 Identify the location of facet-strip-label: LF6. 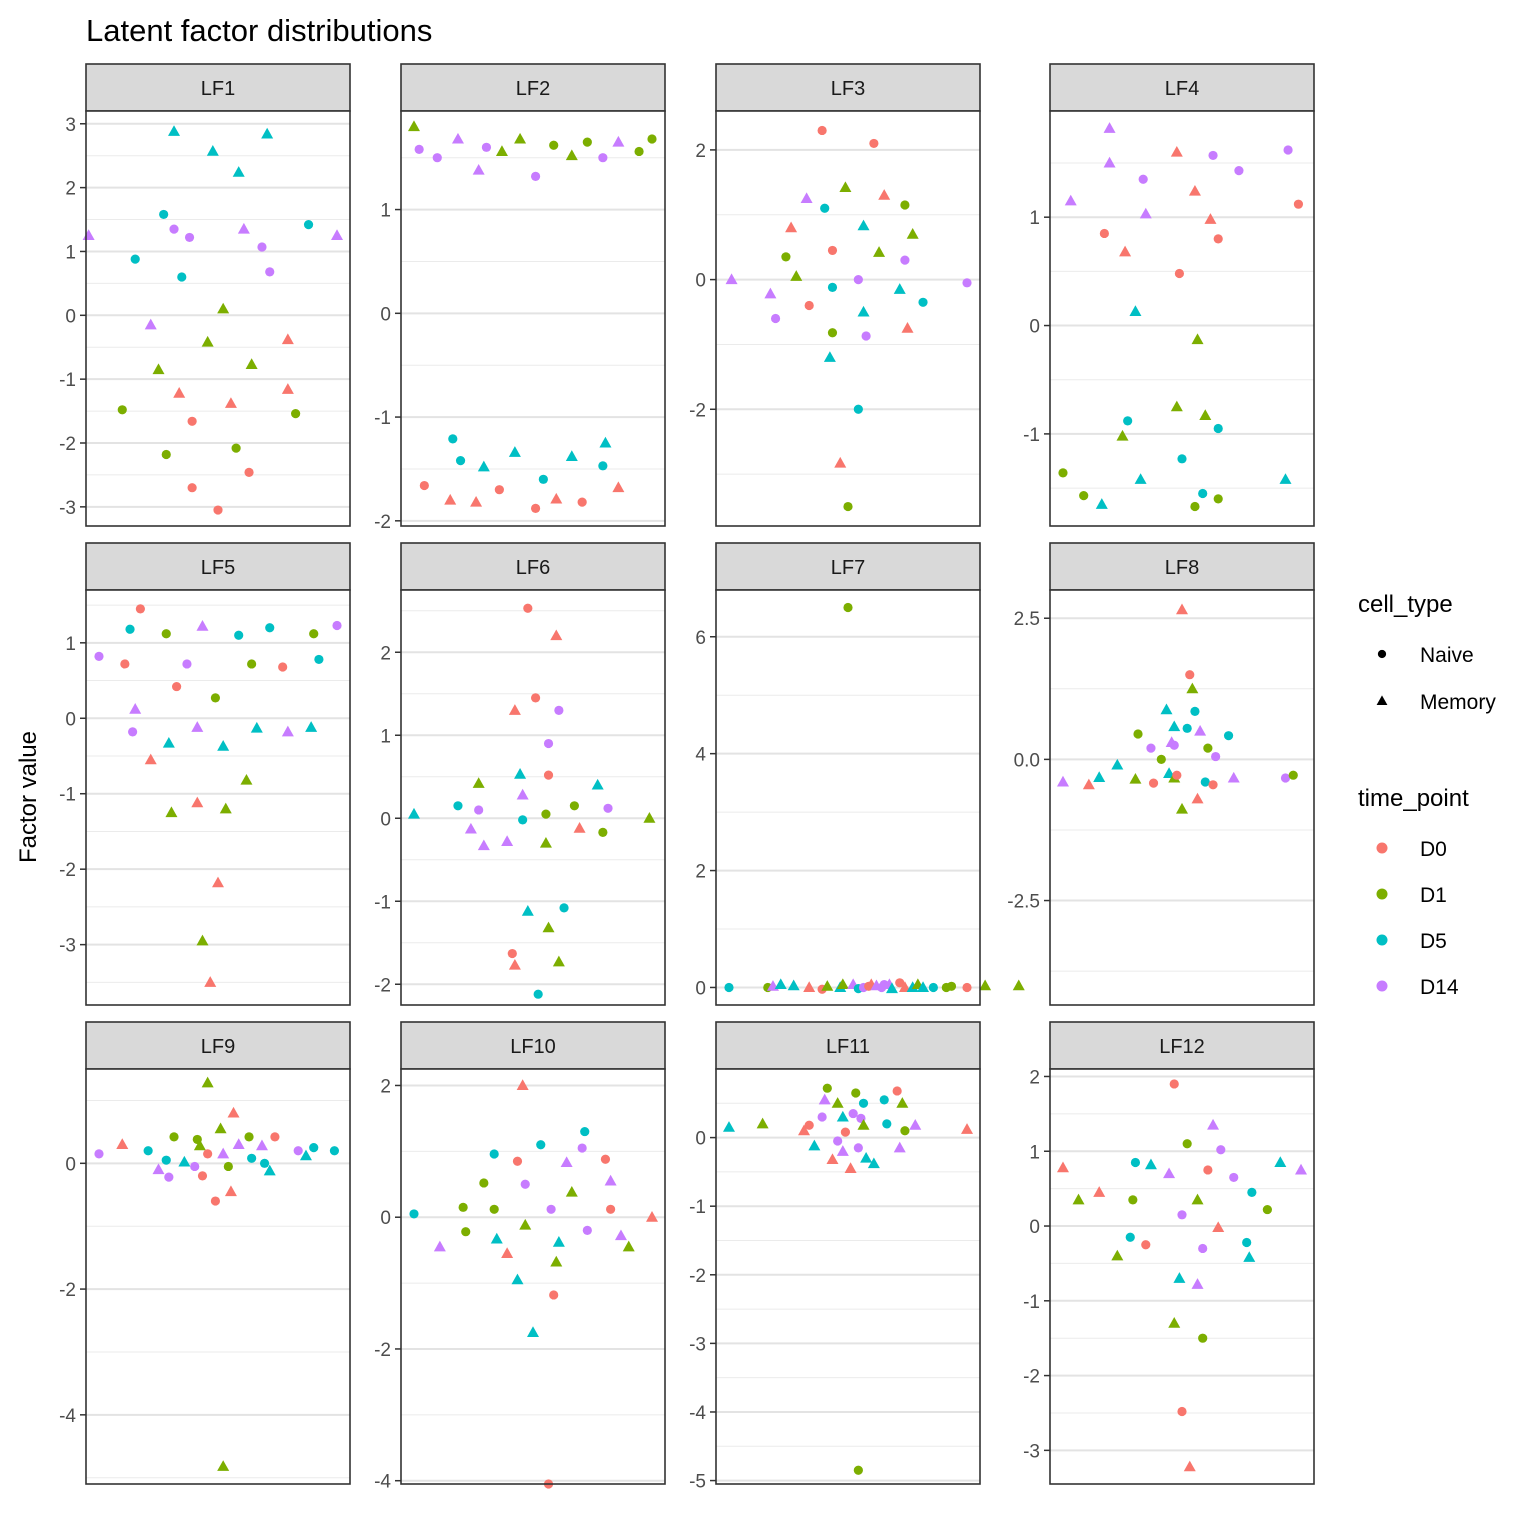
(533, 568).